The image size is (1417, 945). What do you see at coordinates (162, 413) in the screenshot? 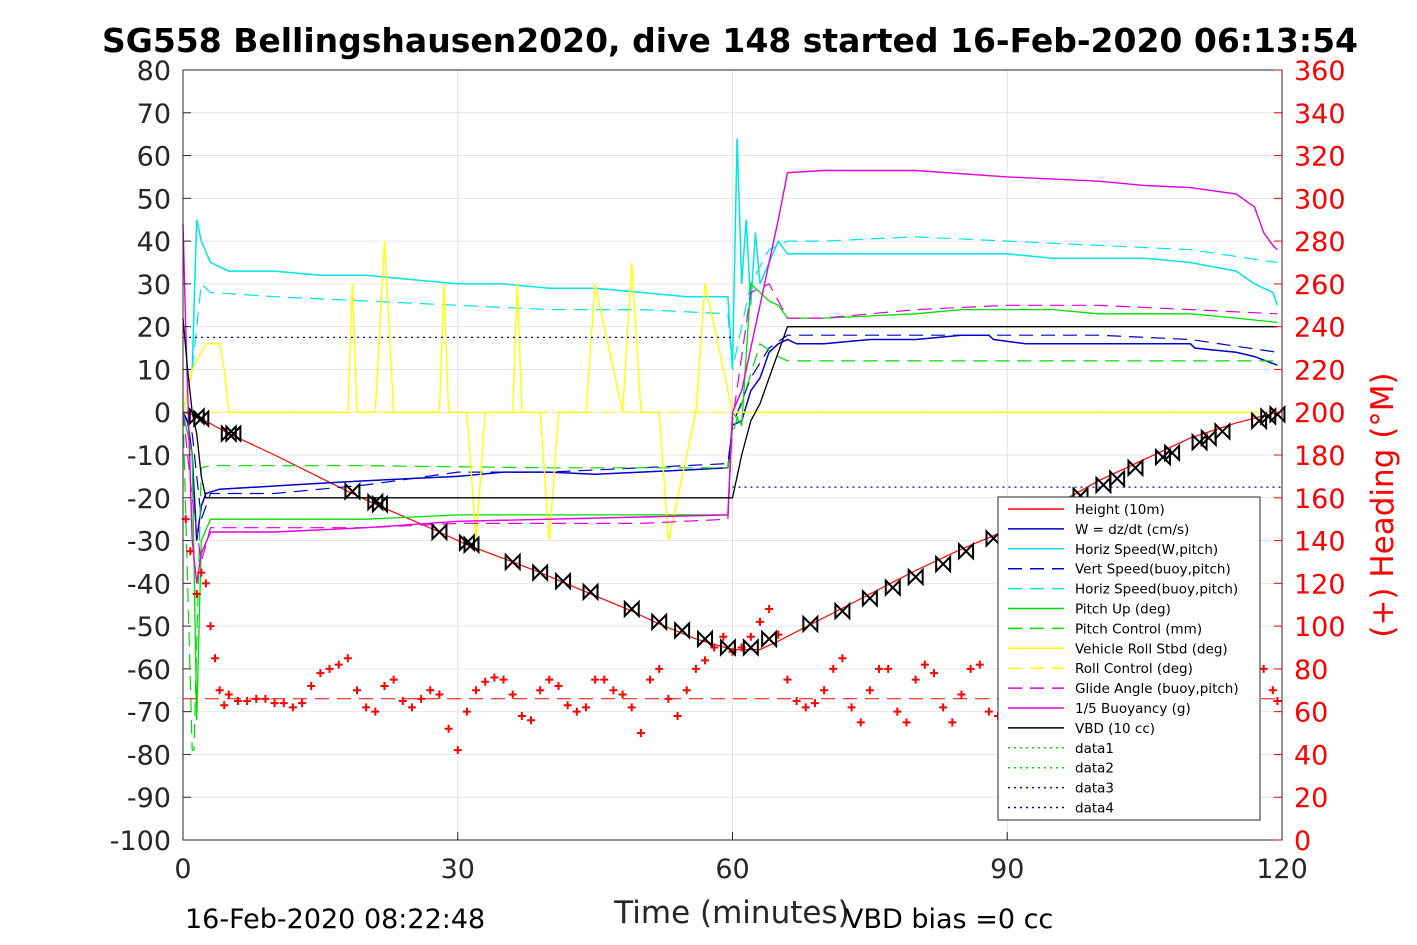
I see `y-tick-label-left: 0` at bounding box center [162, 413].